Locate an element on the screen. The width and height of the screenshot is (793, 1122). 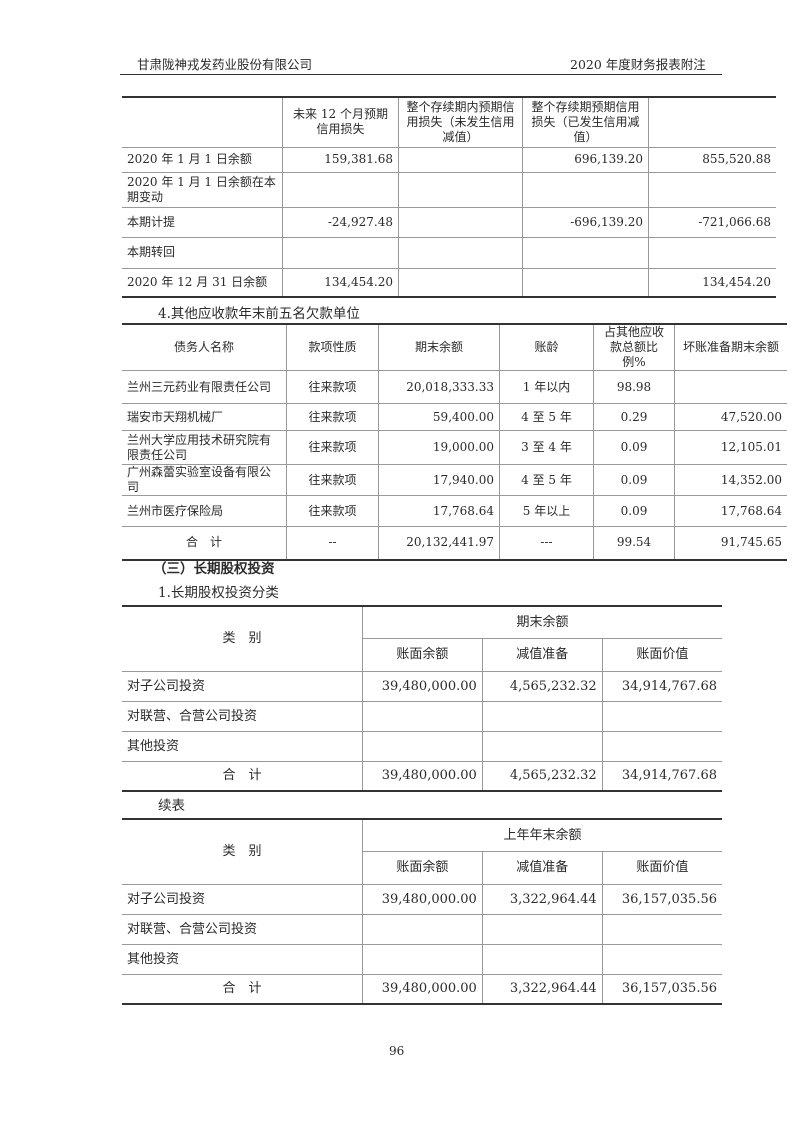
value-cell: 696,139.20 is located at coordinates (585, 159).